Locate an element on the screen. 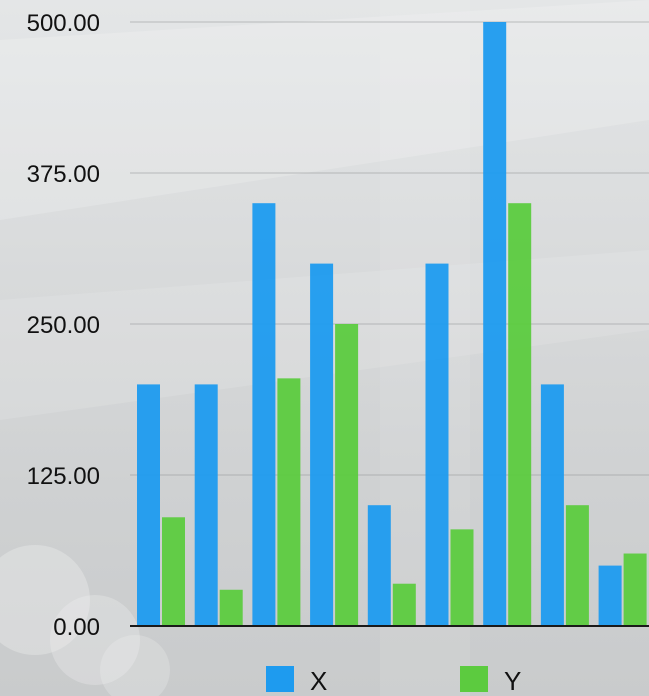 This screenshot has width=649, height=696. y-axis-labels: 0.00 125.00 250.00 375.00 500.00 is located at coordinates (63, 325).